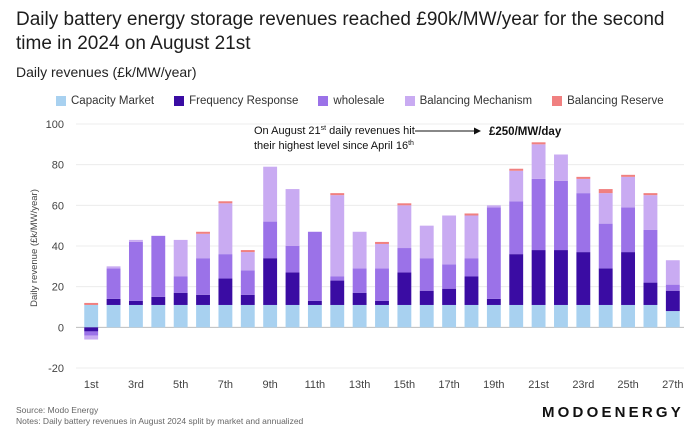 The image size is (700, 435). What do you see at coordinates (269, 385) in the screenshot?
I see `x-tick-label: 9th` at bounding box center [269, 385].